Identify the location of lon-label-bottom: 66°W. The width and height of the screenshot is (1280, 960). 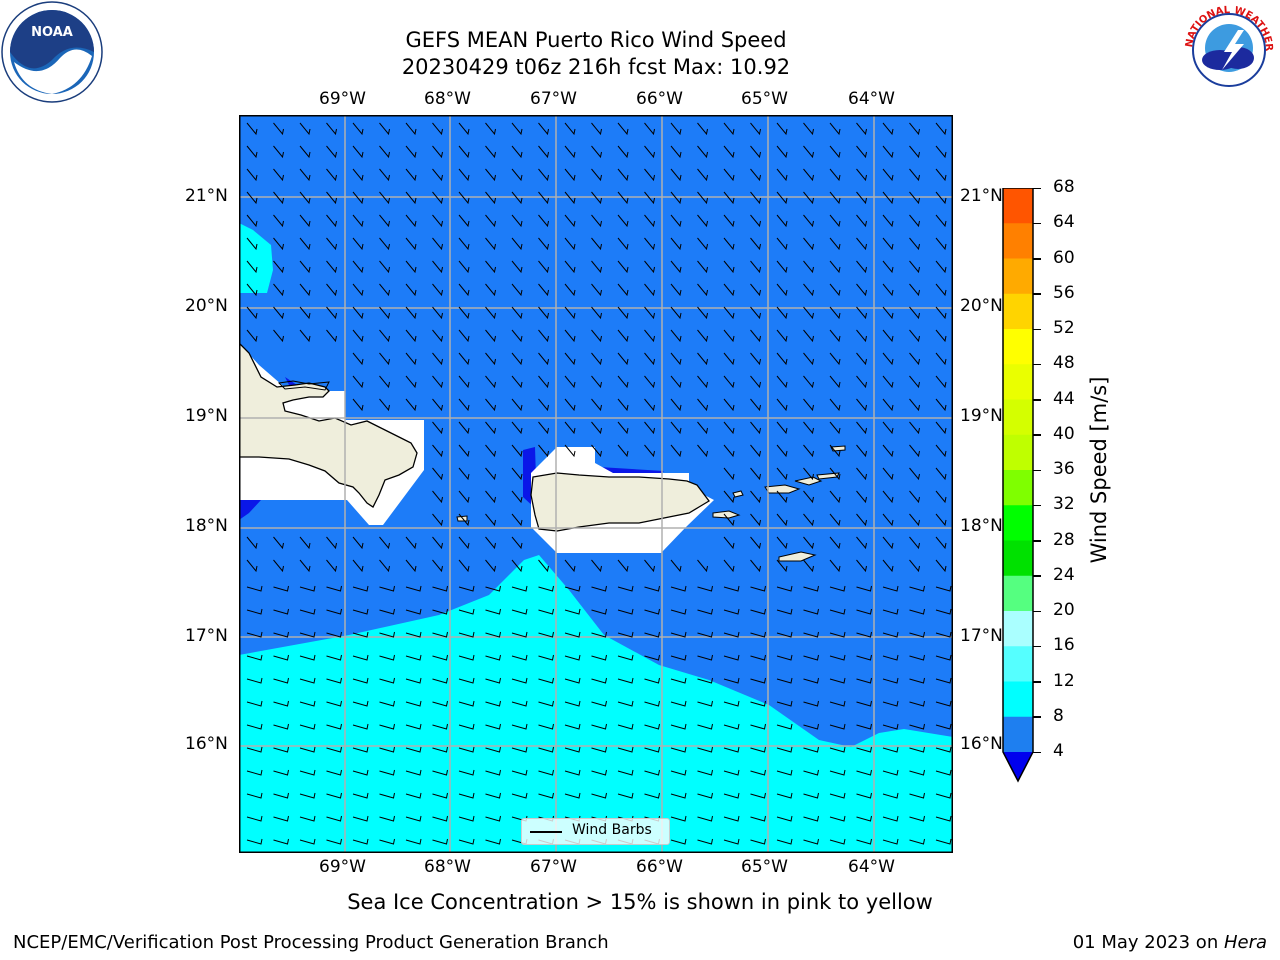
(659, 867).